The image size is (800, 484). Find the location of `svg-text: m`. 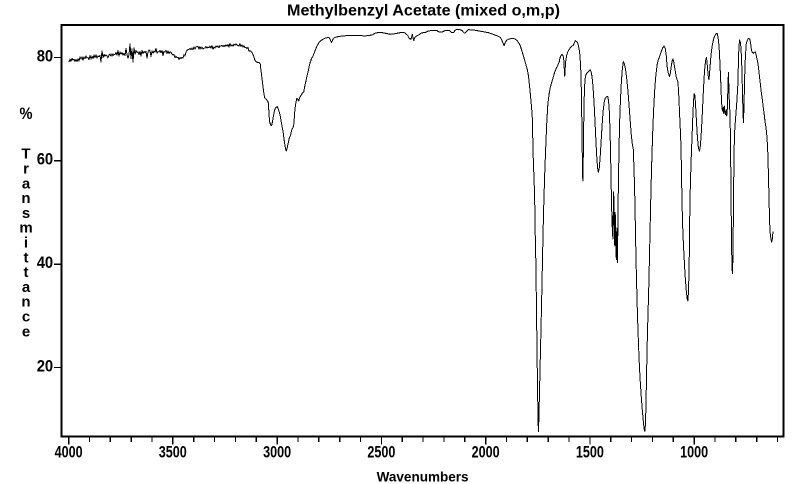

svg-text: m is located at coordinates (25, 228).